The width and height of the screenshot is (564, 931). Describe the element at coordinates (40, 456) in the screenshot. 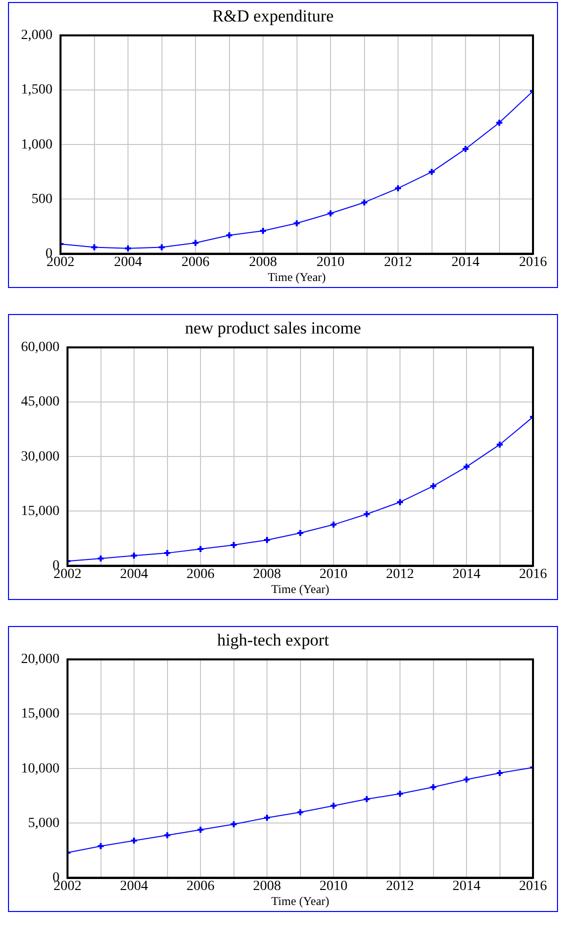

I see `y-tick-label: 30,000` at that location.